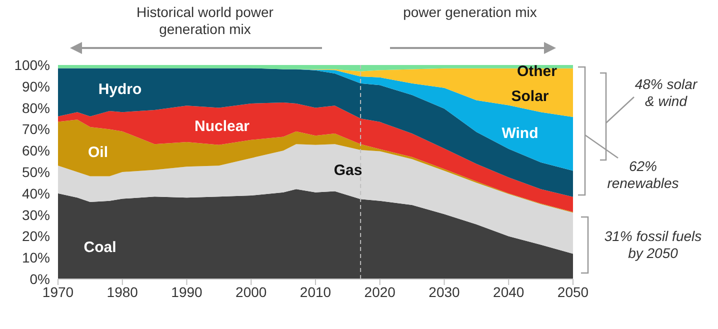 This screenshot has width=718, height=329. Describe the element at coordinates (222, 126) in the screenshot. I see `series-label: Nuclear` at that location.